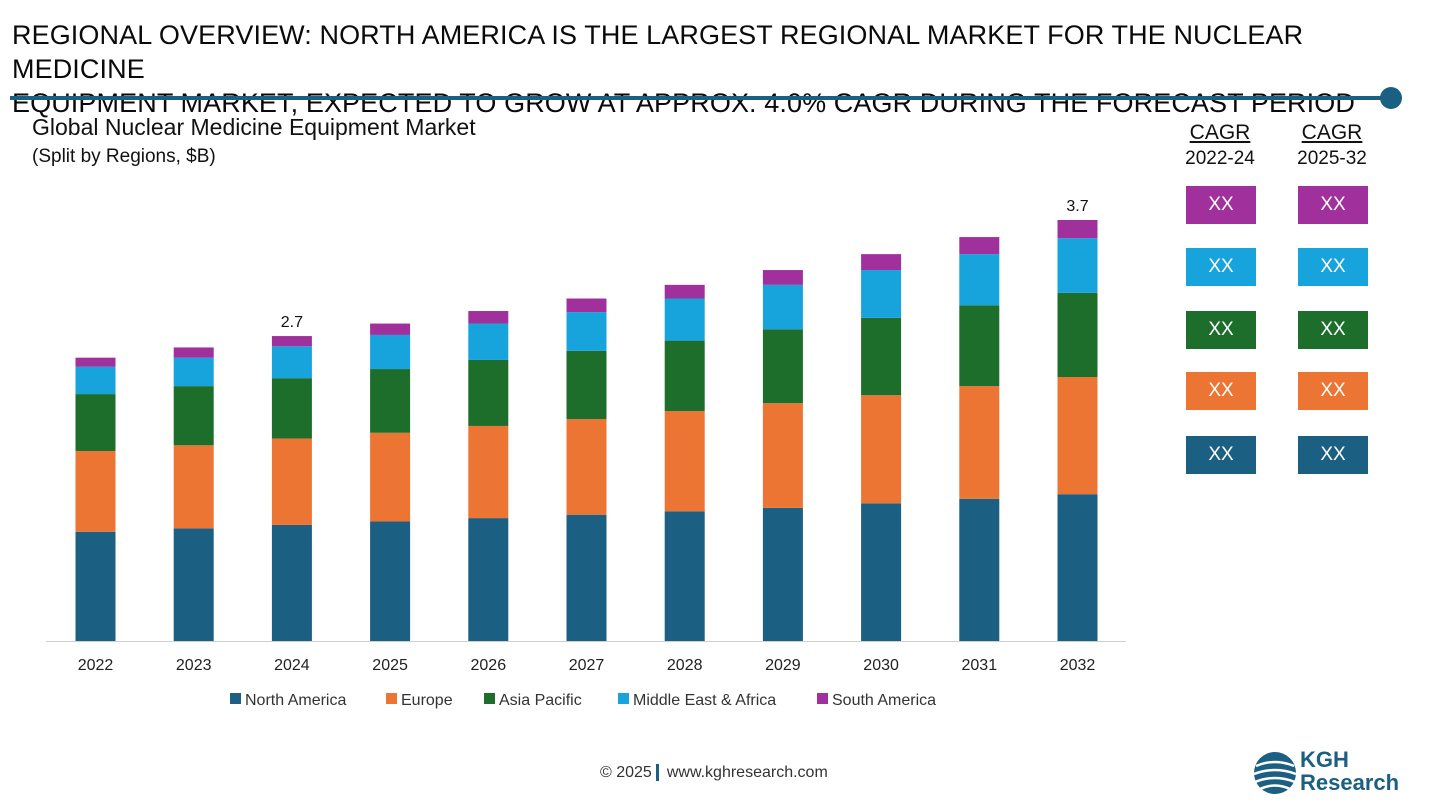  What do you see at coordinates (95, 586) in the screenshot?
I see `bar-north-america-2022` at bounding box center [95, 586].